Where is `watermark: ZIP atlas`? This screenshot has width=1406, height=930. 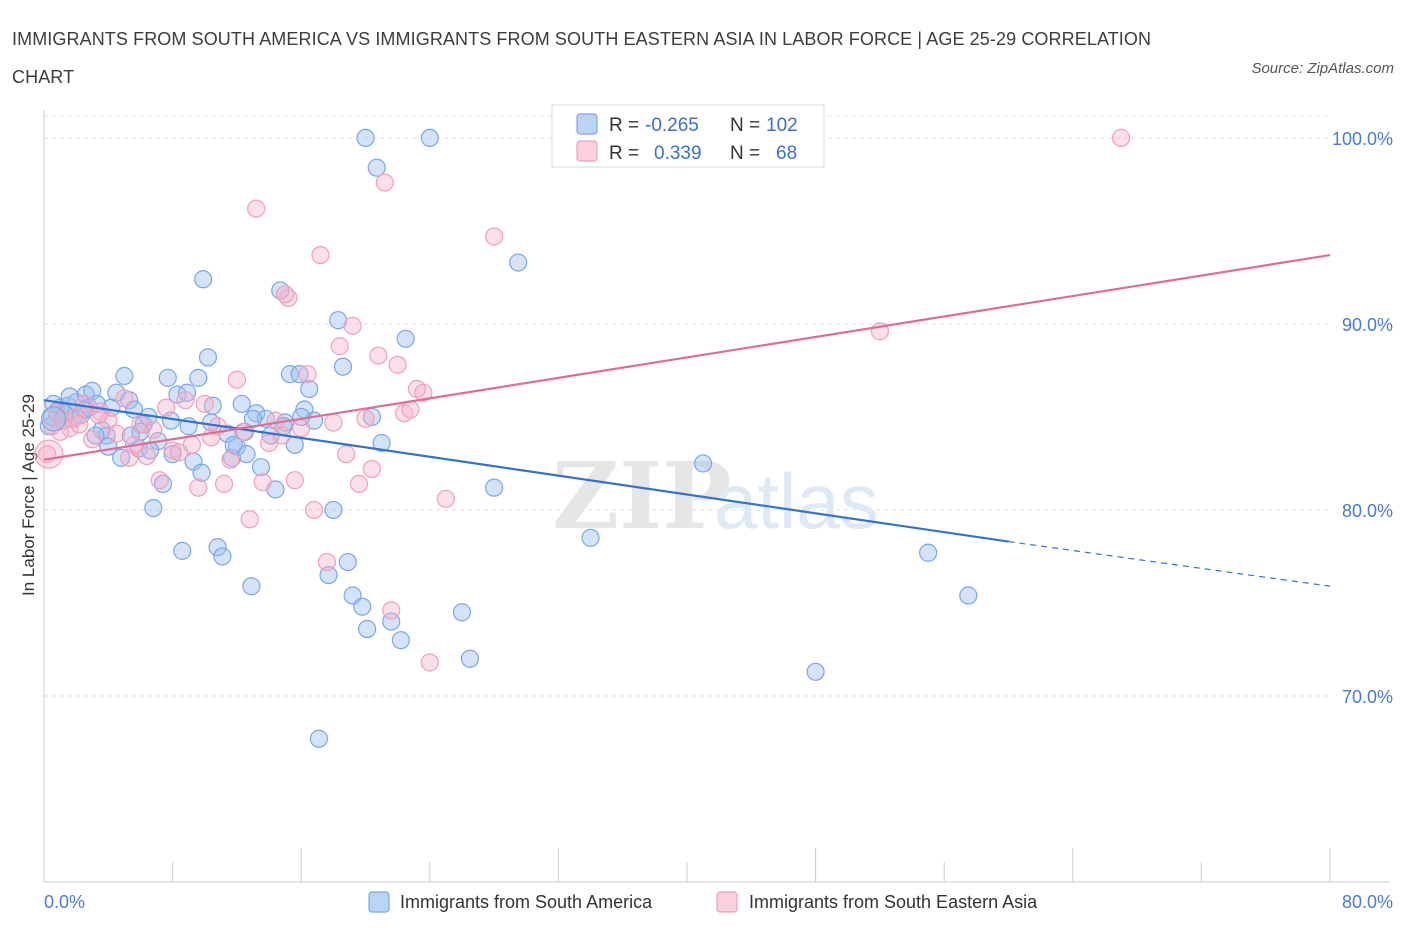 watermark: ZIP atlas is located at coordinates (715, 496).